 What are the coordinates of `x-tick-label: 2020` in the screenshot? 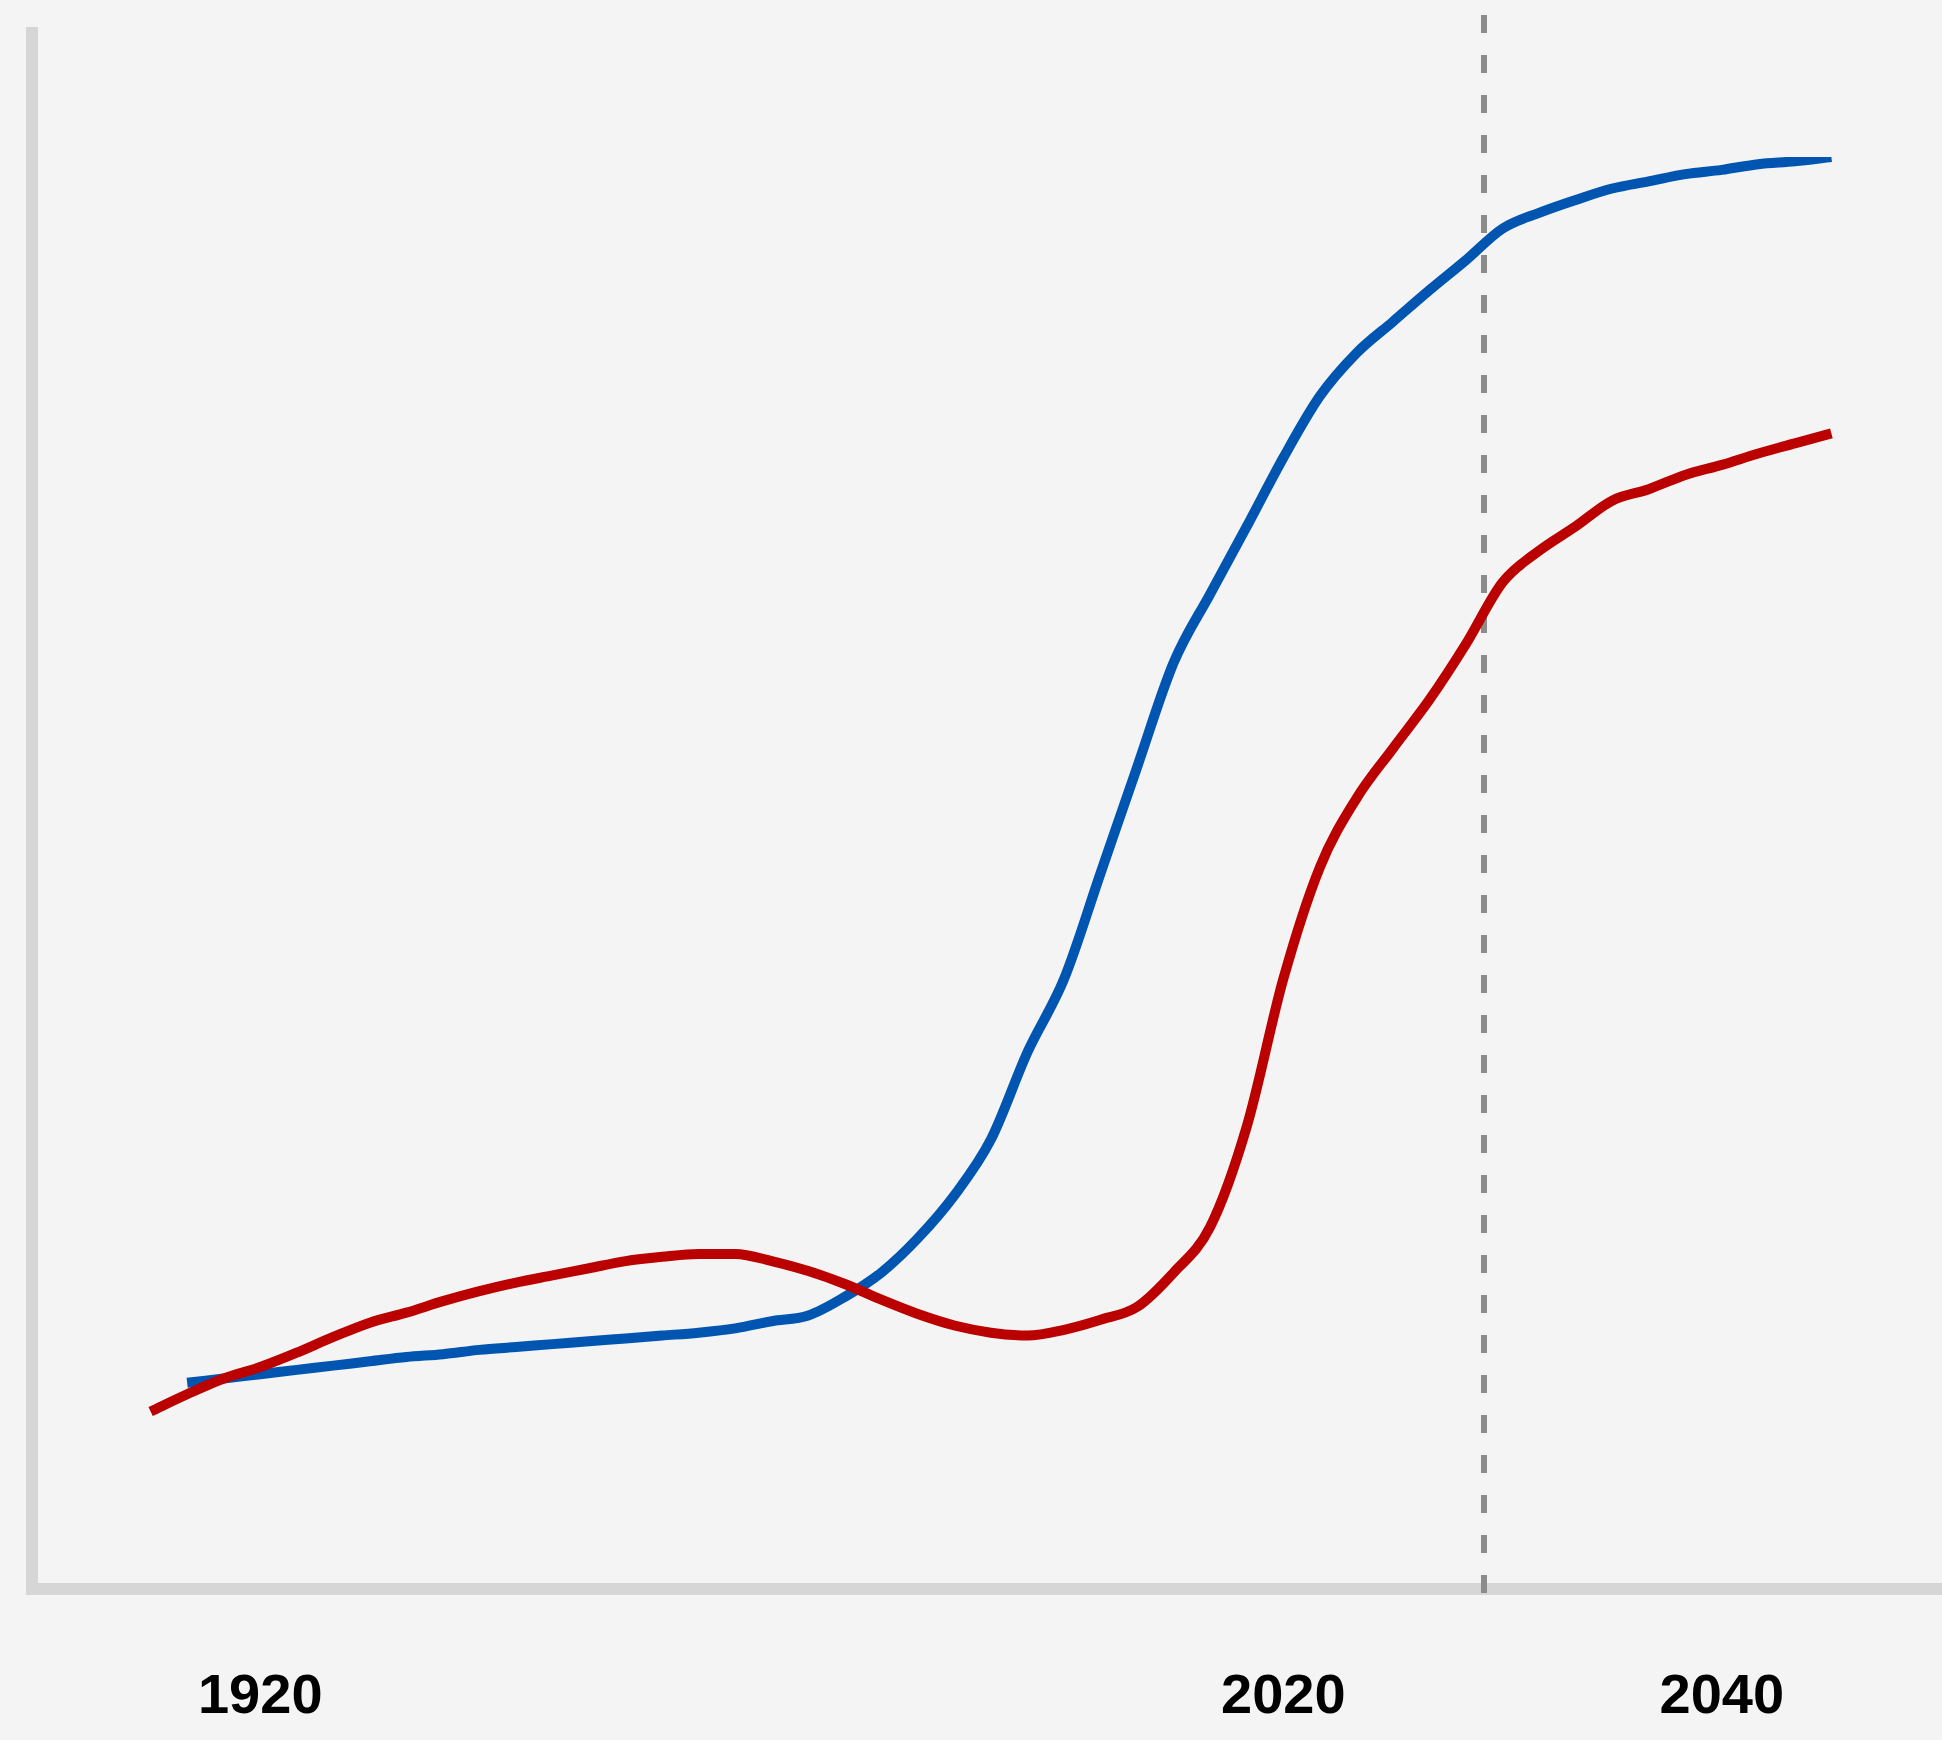 It's located at (1283, 1694).